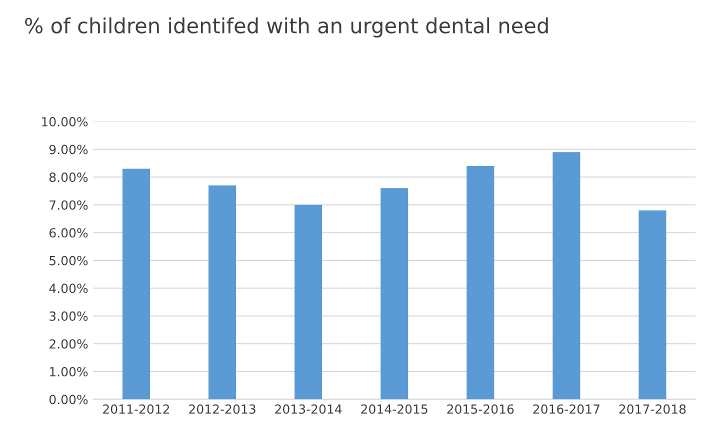  I want to click on y-tick-label: 8.00%, so click(68, 177).